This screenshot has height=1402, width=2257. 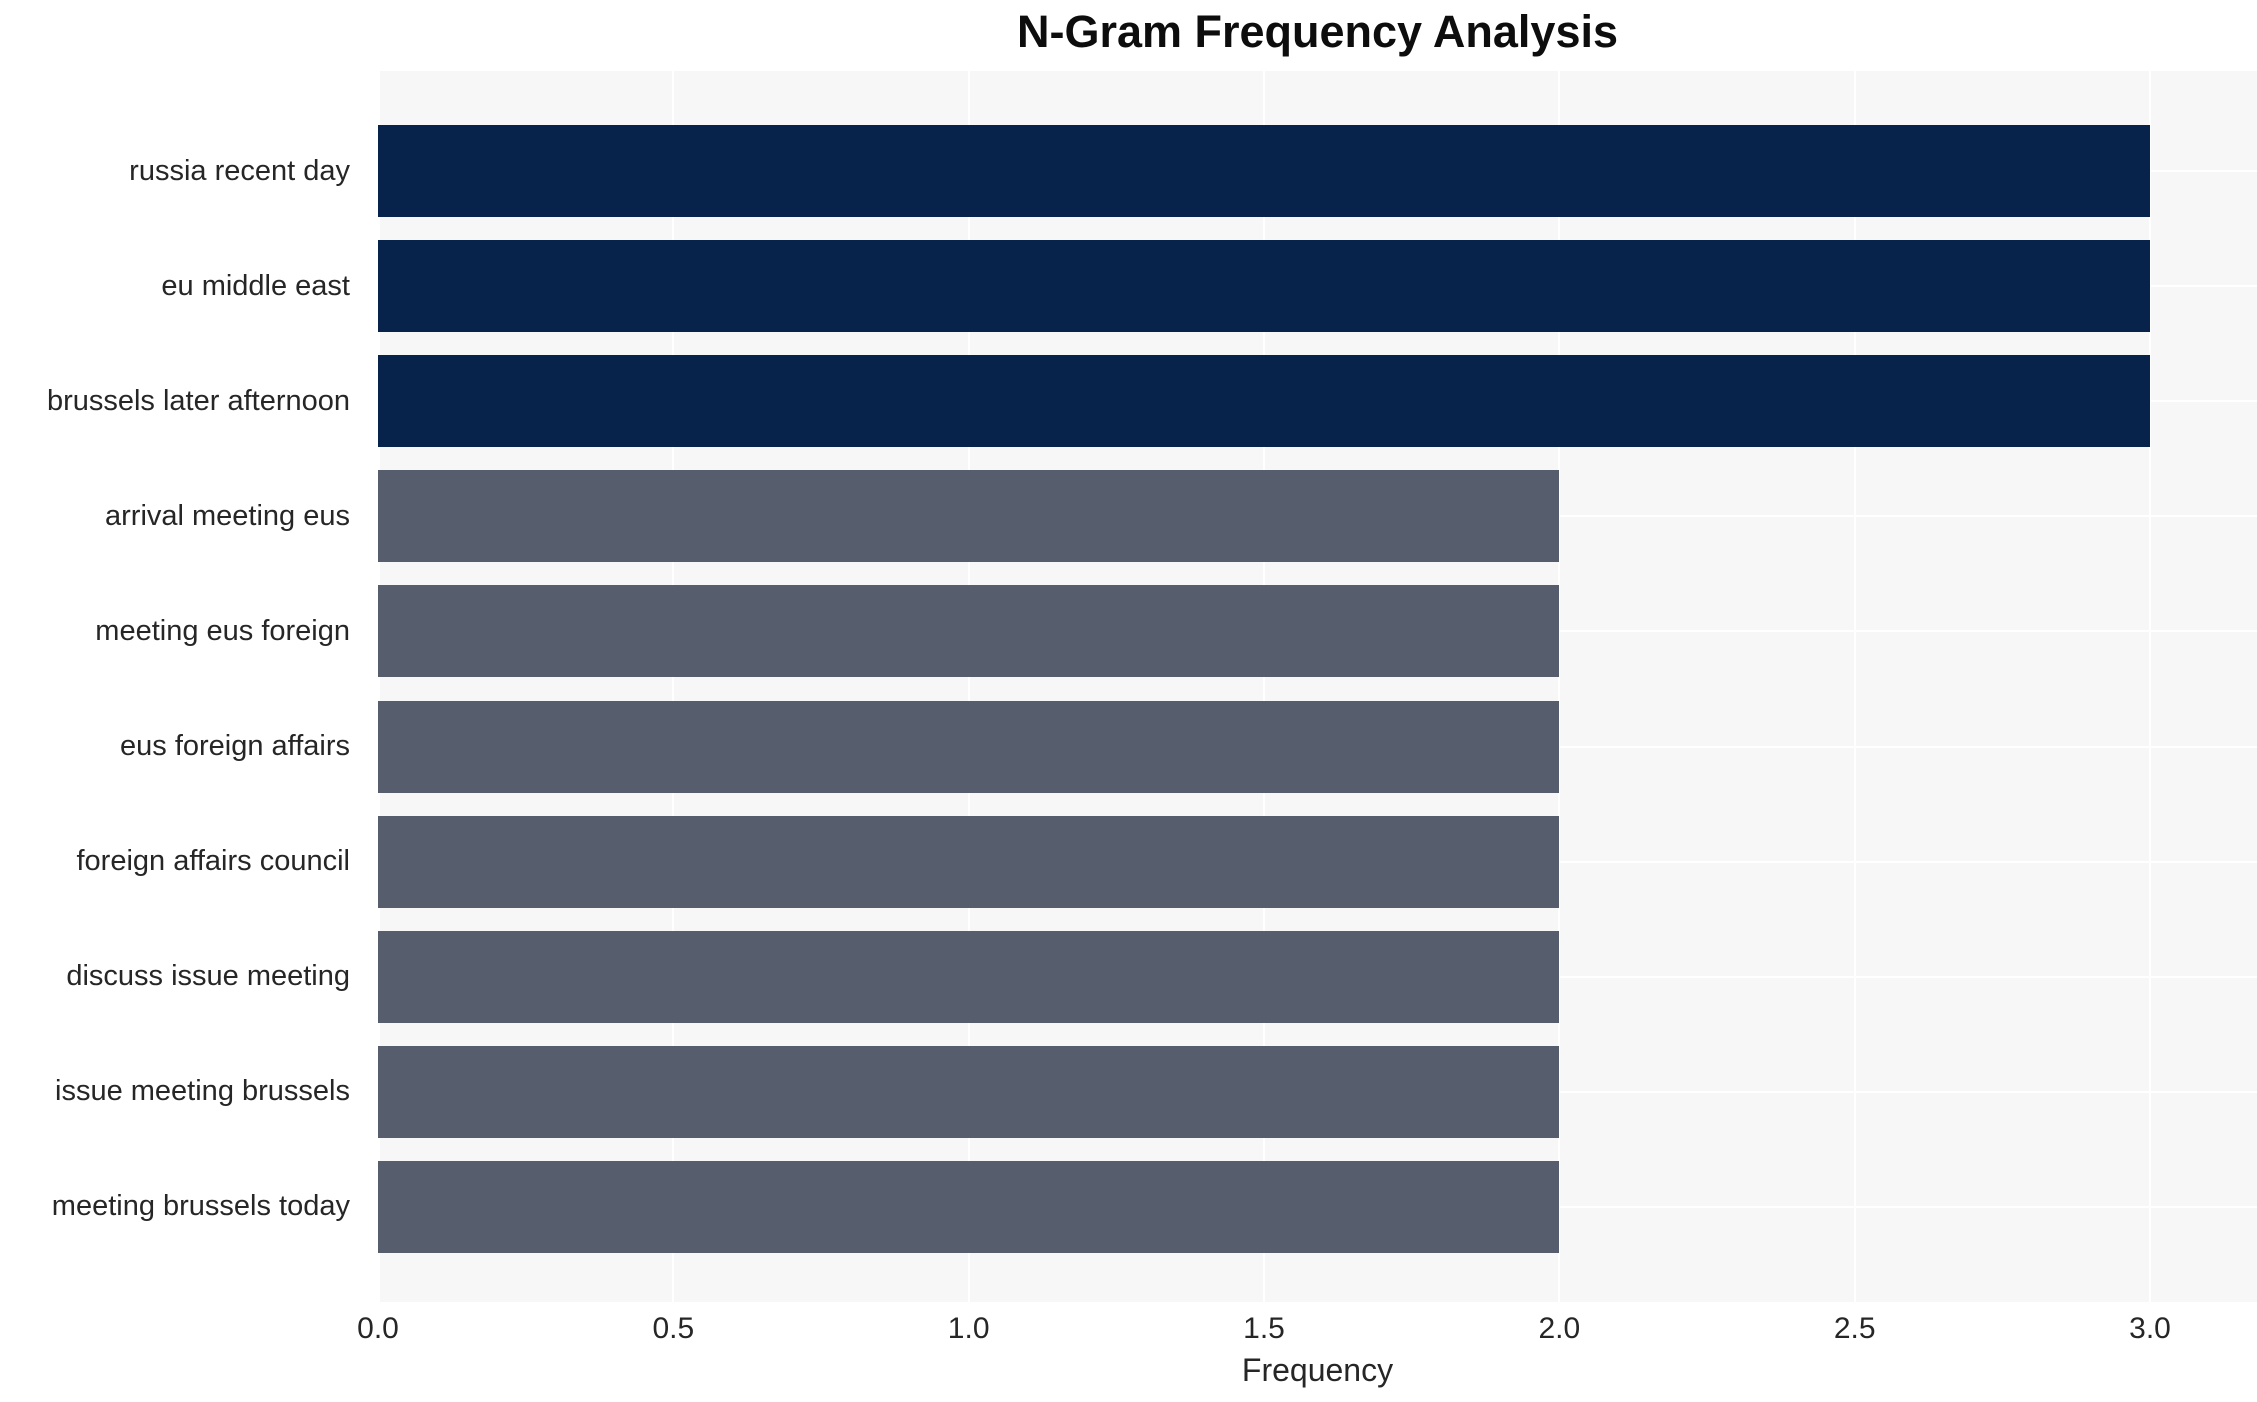 I want to click on ytick-label: brussels later afternoon, so click(x=198, y=400).